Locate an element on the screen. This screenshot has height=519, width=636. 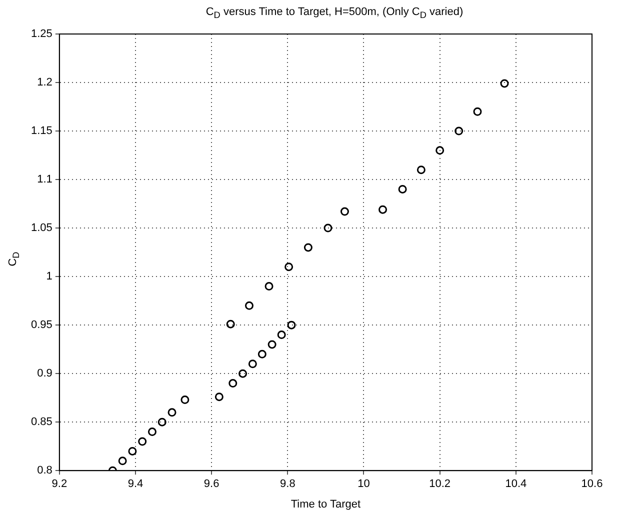
y-tick-label: 1.15 is located at coordinates (41, 131).